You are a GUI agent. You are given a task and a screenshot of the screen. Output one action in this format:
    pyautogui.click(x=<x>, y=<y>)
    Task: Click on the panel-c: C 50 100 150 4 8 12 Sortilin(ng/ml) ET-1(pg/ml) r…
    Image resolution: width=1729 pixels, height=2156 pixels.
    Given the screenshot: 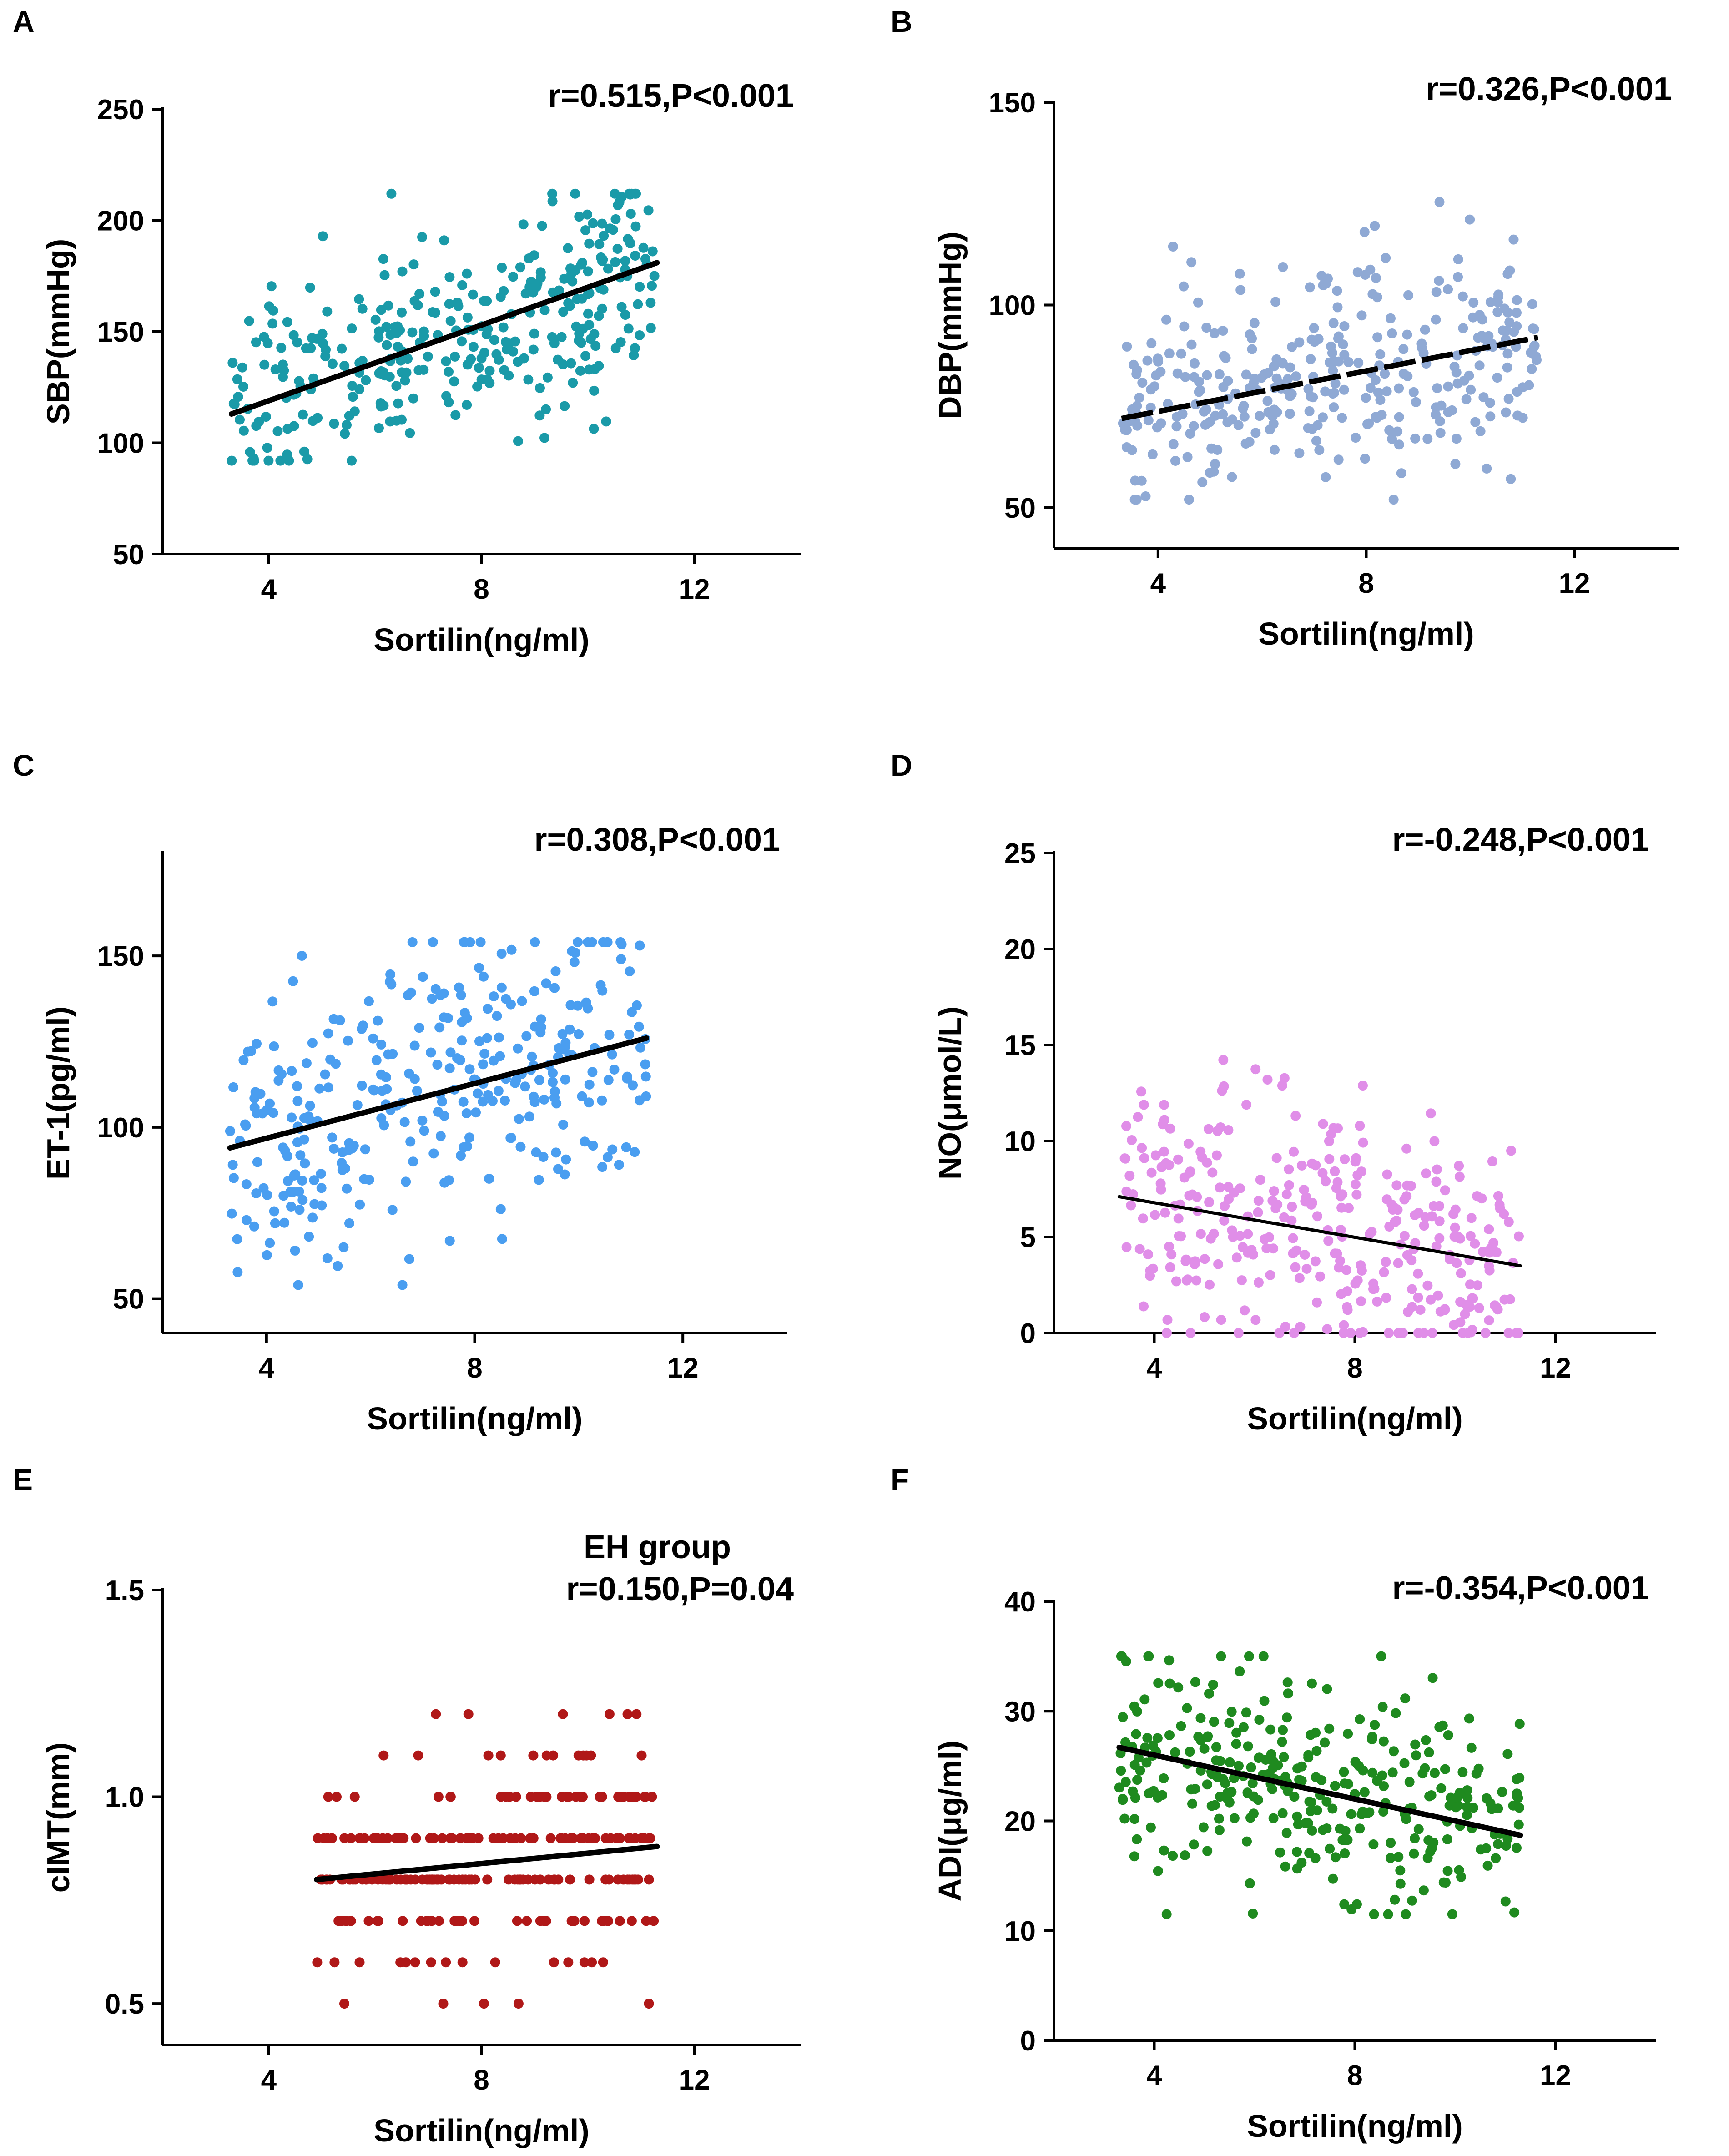 What is the action you would take?
    pyautogui.click(x=400, y=1092)
    